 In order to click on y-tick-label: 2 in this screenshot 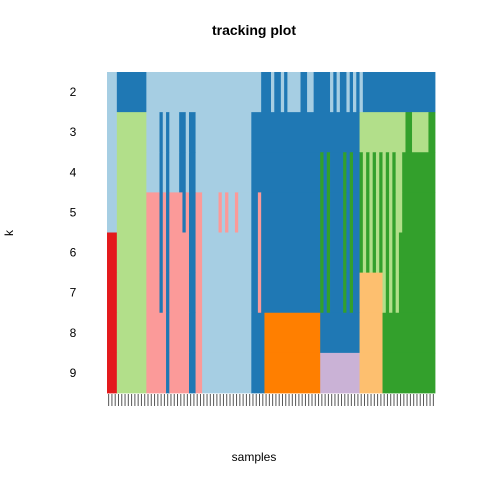, I will do `click(73, 92)`.